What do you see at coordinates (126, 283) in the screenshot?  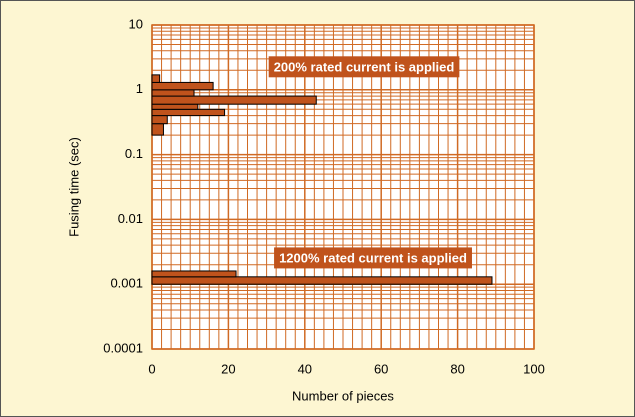 I see `y-tick-label: 0.001` at bounding box center [126, 283].